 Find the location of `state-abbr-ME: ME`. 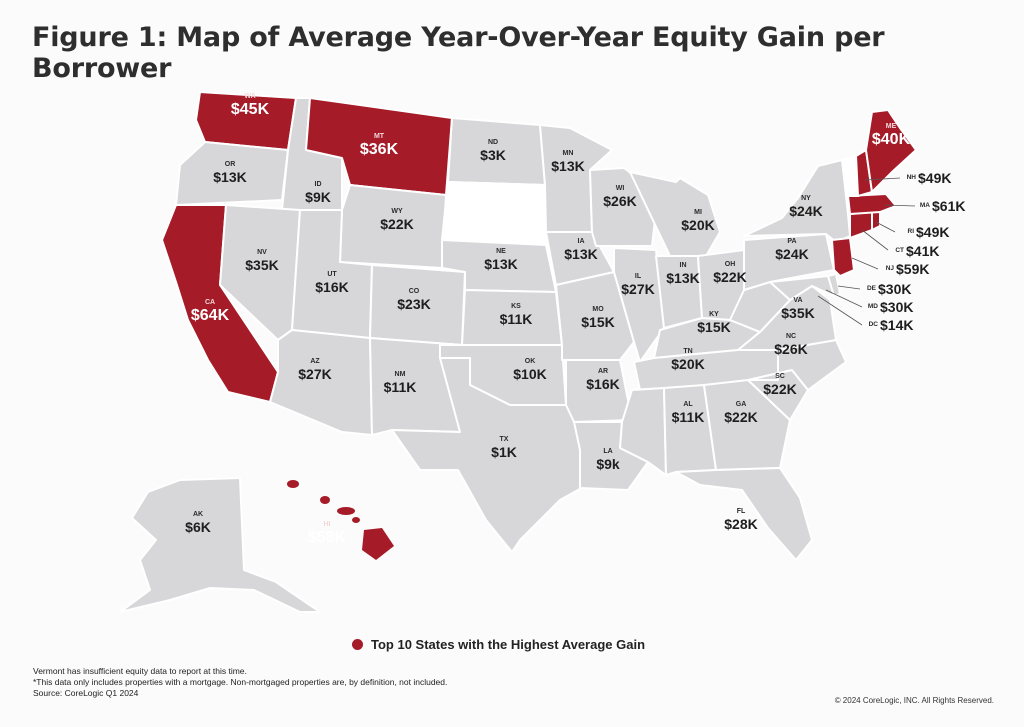

state-abbr-ME: ME is located at coordinates (891, 126).